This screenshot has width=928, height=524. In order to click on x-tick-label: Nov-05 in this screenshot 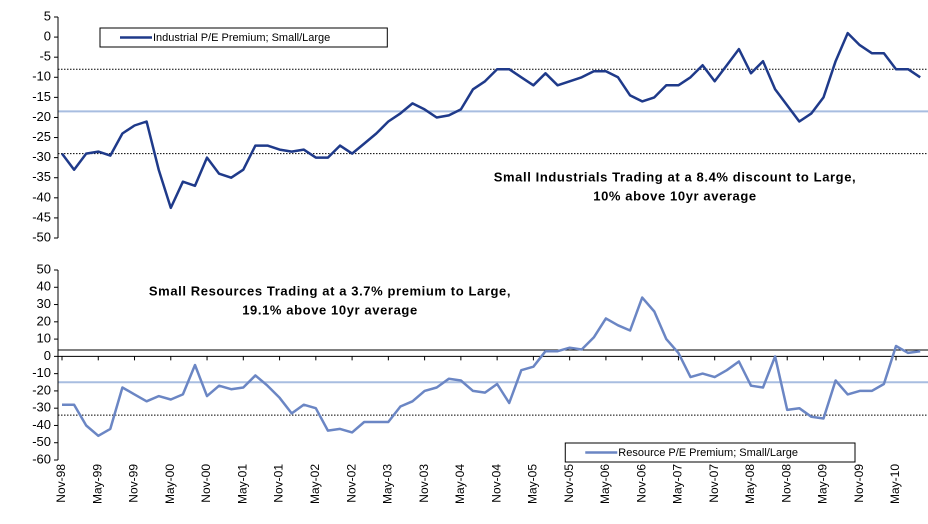, I will do `click(569, 483)`.